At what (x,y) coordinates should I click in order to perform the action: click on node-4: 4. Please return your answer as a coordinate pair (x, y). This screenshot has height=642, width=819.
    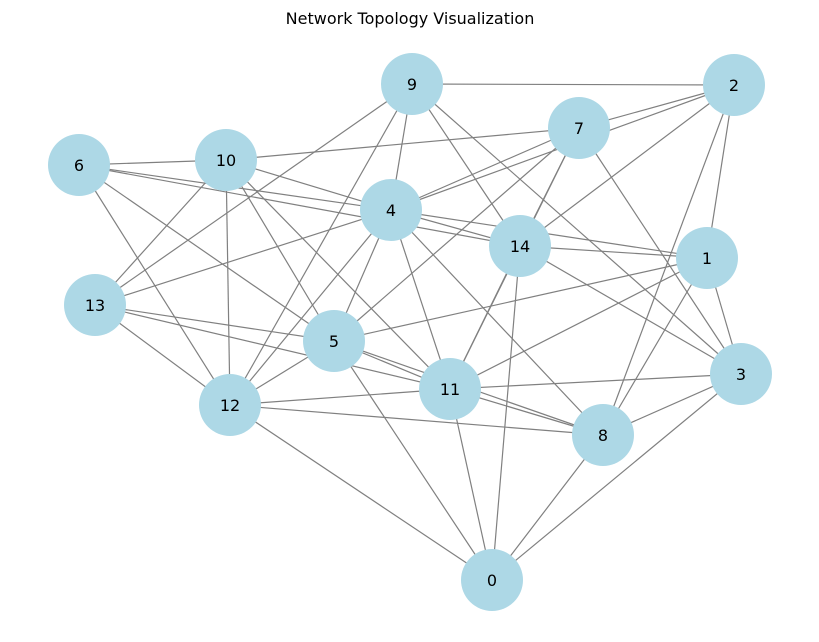
    Looking at the image, I should click on (391, 210).